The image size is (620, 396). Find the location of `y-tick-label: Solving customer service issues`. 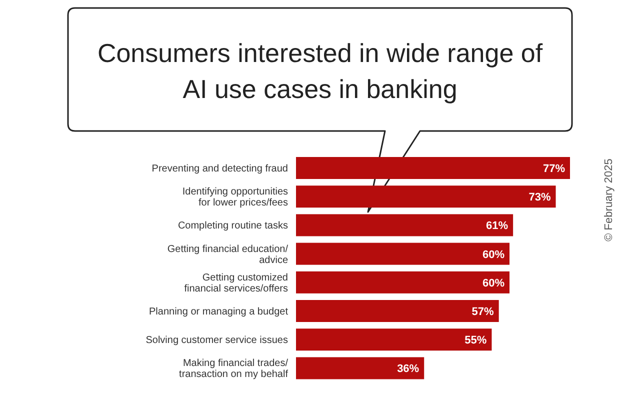

y-tick-label: Solving customer service issues is located at coordinates (217, 340).